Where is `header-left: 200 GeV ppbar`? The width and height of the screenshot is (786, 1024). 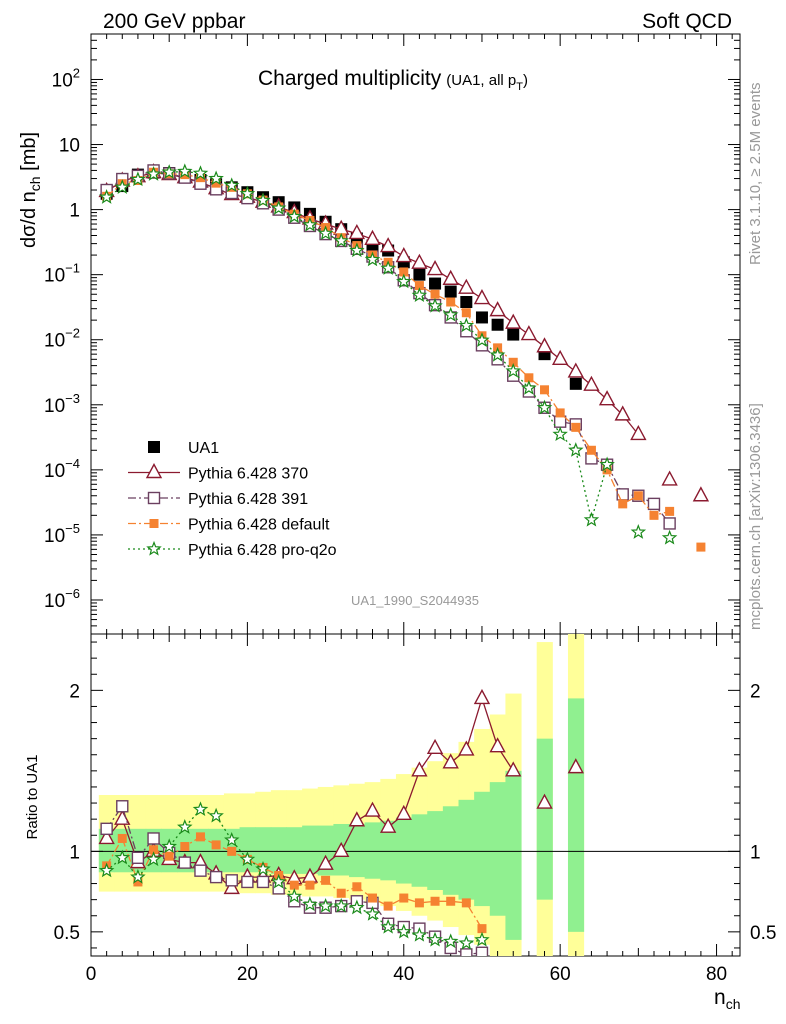
header-left: 200 GeV ppbar is located at coordinates (174, 21).